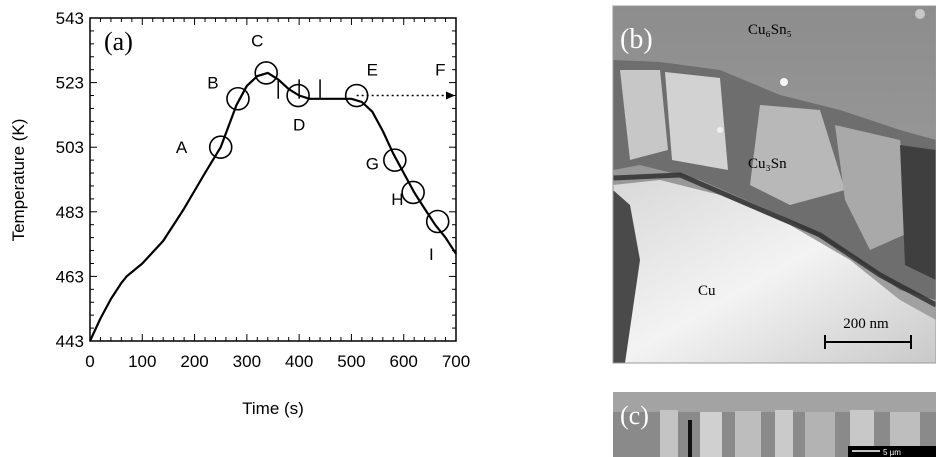 This screenshot has width=936, height=457. Describe the element at coordinates (313, 148) in the screenshot. I see `annotation-layer: A B C D E F GH I` at that location.